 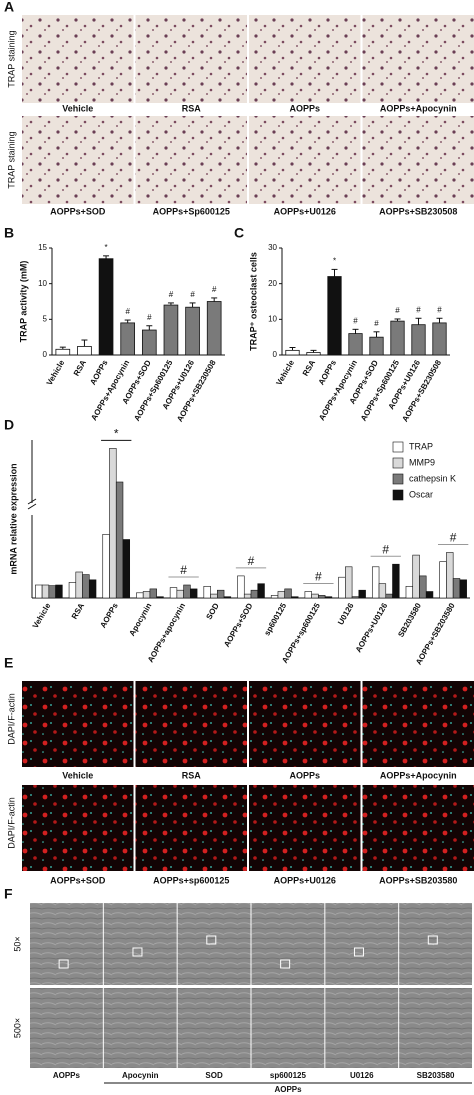 What do you see at coordinates (8, 663) in the screenshot?
I see `panel-label: E` at bounding box center [8, 663].